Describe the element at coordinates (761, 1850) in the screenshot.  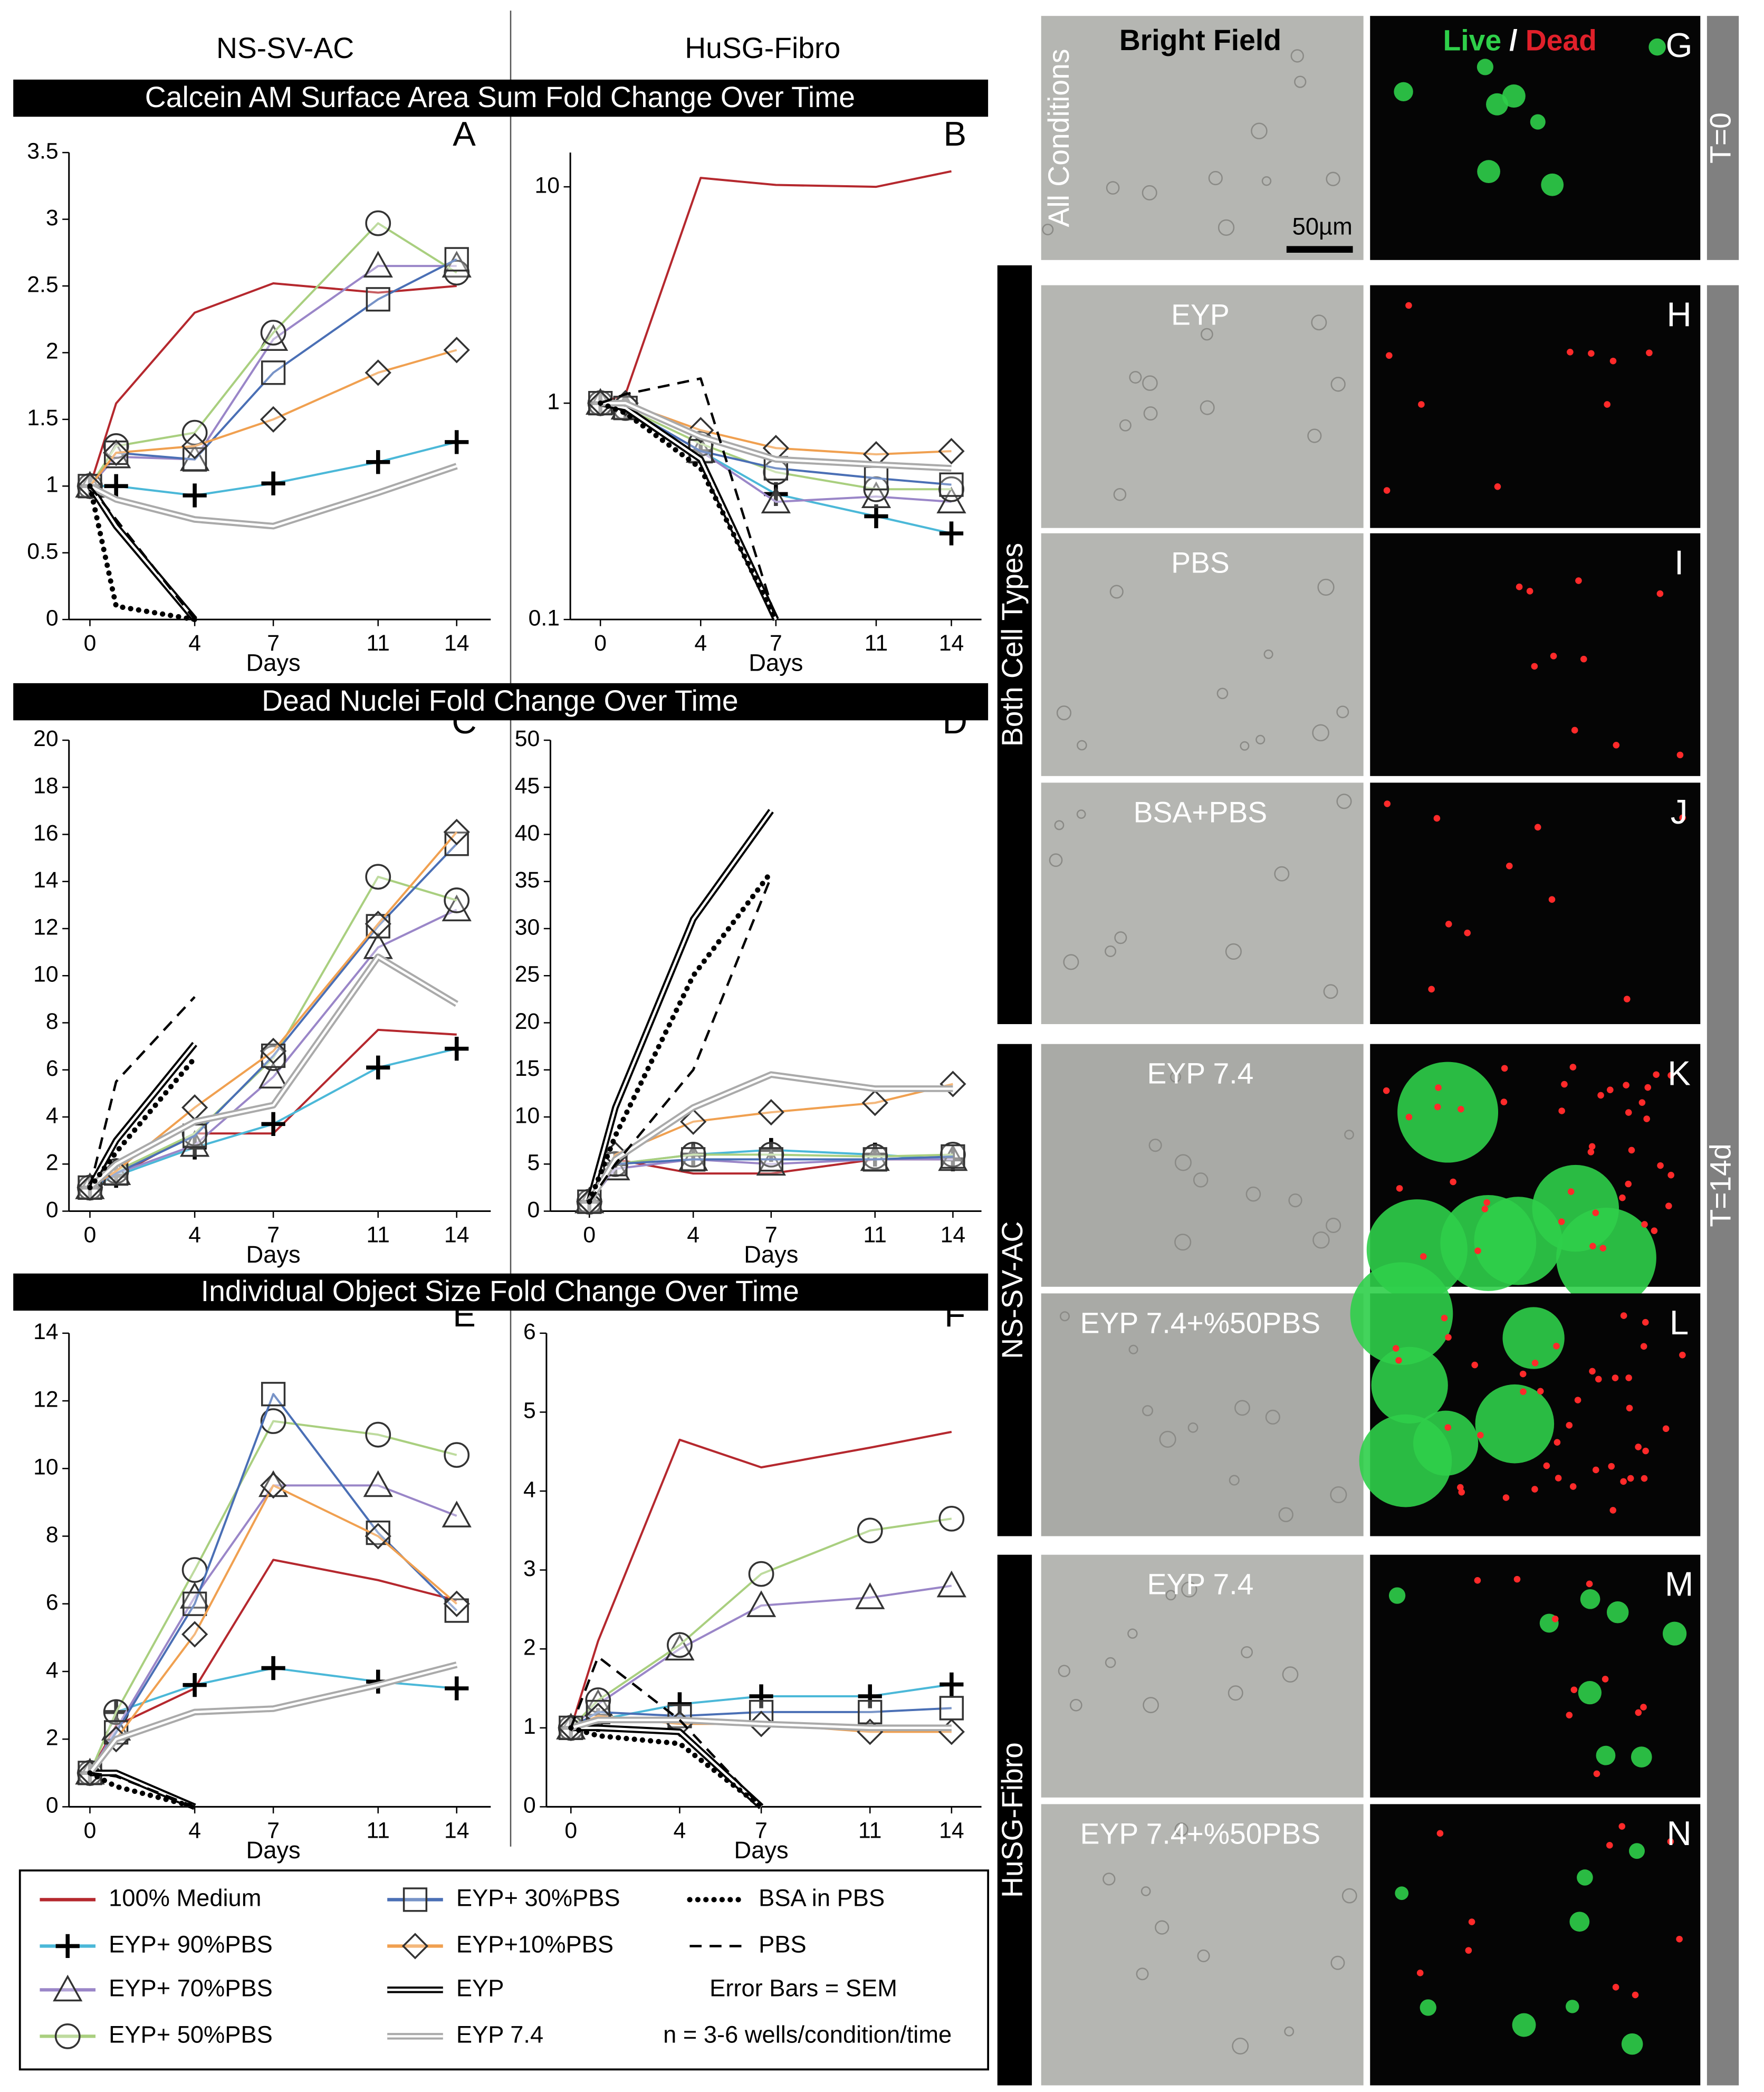
I see `x-axis-label: Days` at that location.